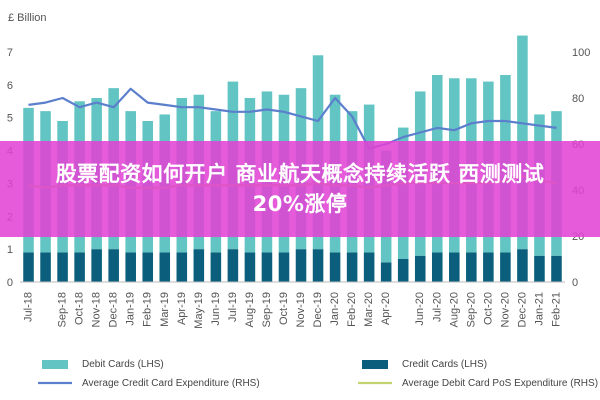 The height and width of the screenshot is (400, 600). What do you see at coordinates (471, 309) in the screenshot?
I see `x-axis-tick: Sep-20` at bounding box center [471, 309].